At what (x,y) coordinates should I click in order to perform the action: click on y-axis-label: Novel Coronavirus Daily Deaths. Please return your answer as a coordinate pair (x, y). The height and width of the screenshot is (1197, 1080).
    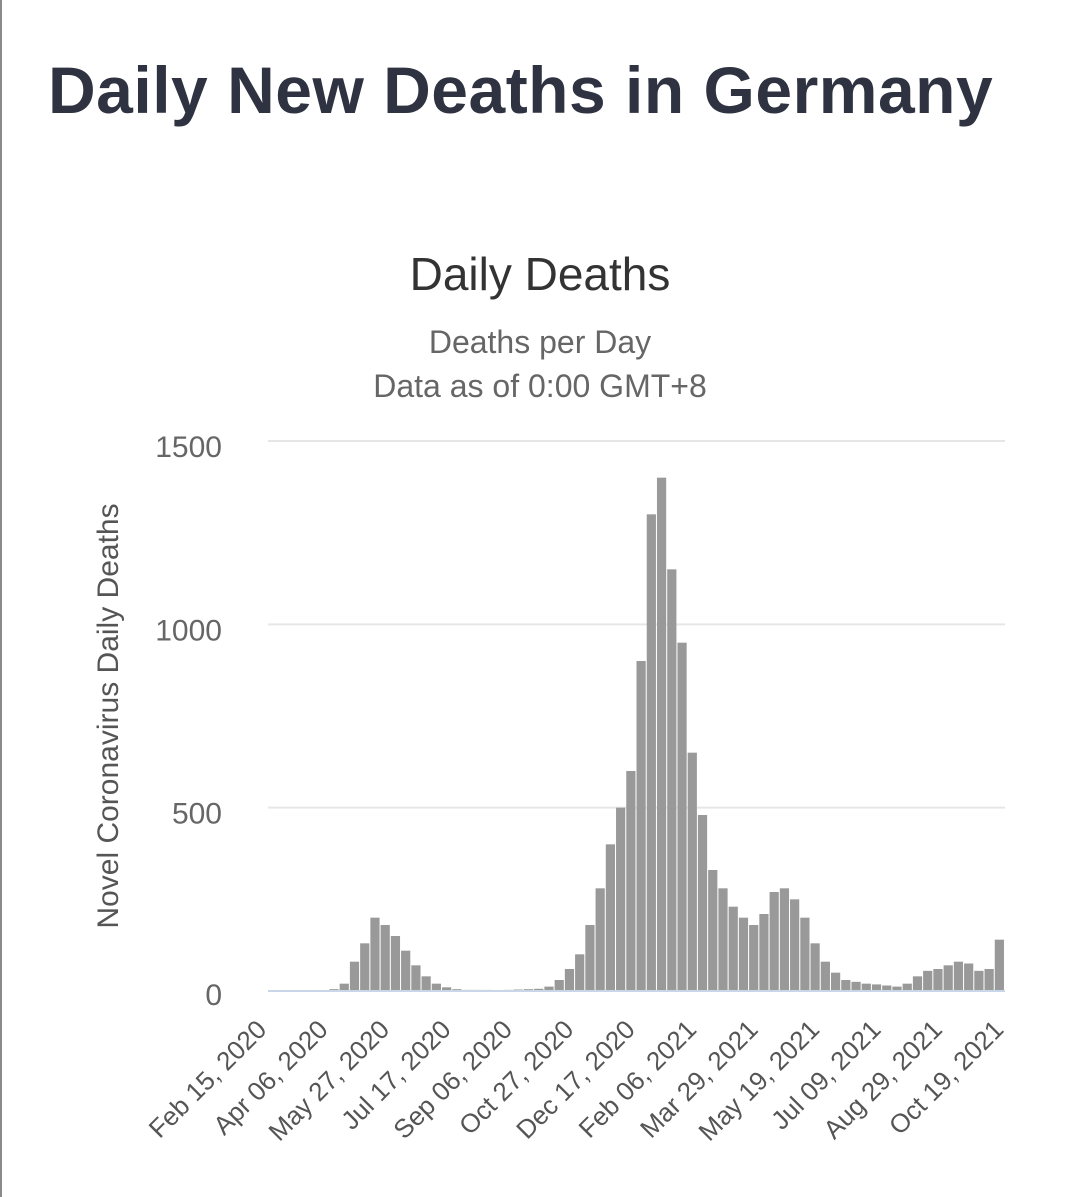
    Looking at the image, I should click on (108, 715).